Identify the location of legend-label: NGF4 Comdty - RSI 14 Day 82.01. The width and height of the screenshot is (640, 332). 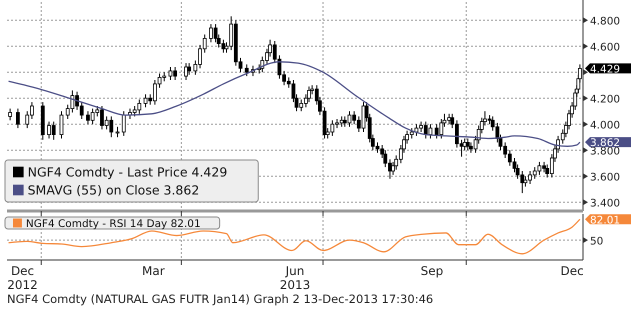
(113, 224).